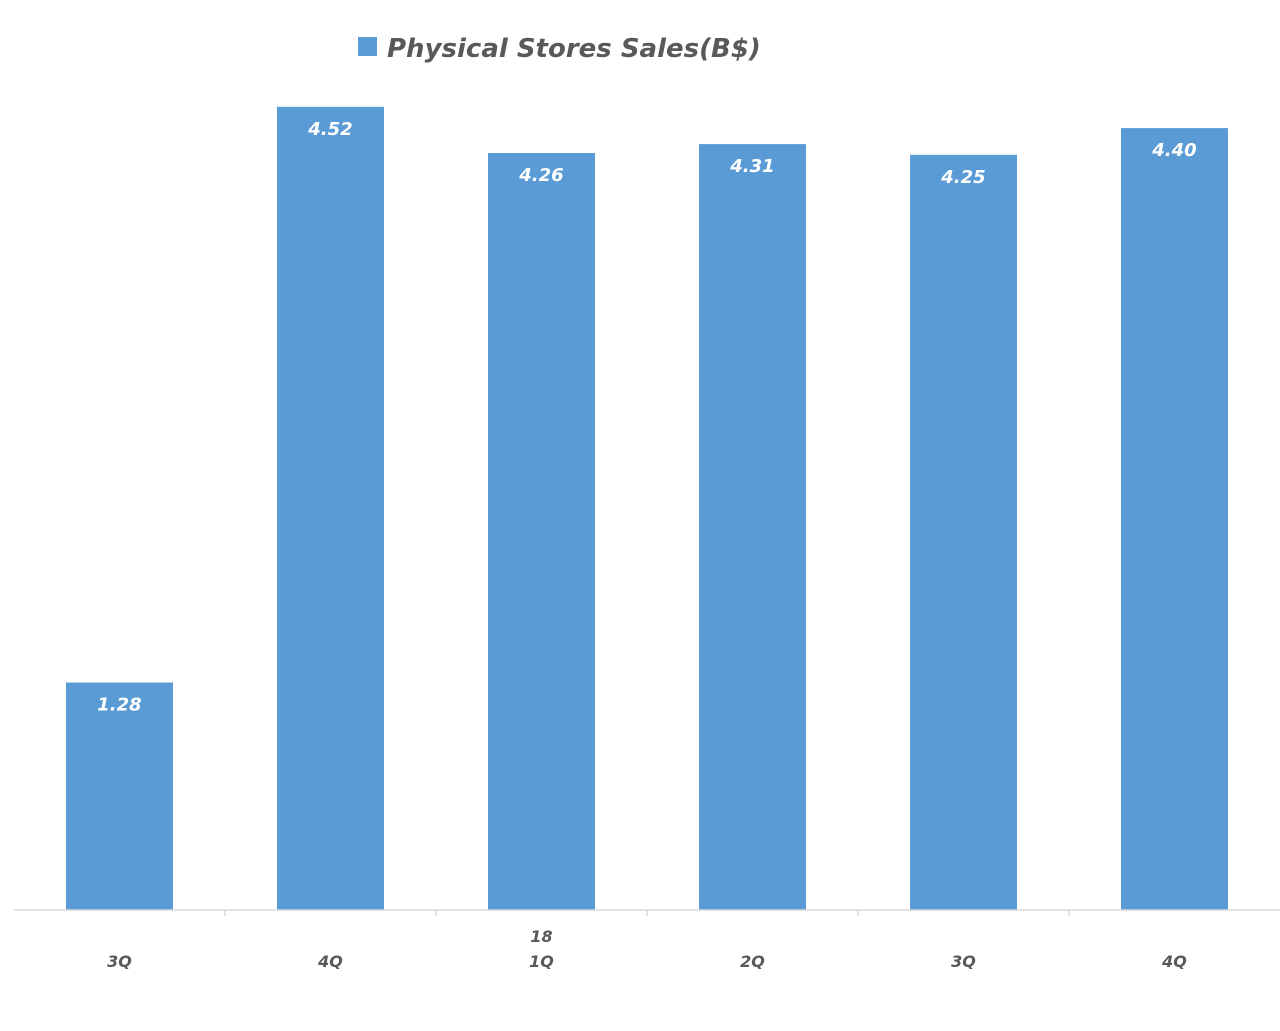  What do you see at coordinates (541, 961) in the screenshot?
I see `x-tick-label: 1Q` at bounding box center [541, 961].